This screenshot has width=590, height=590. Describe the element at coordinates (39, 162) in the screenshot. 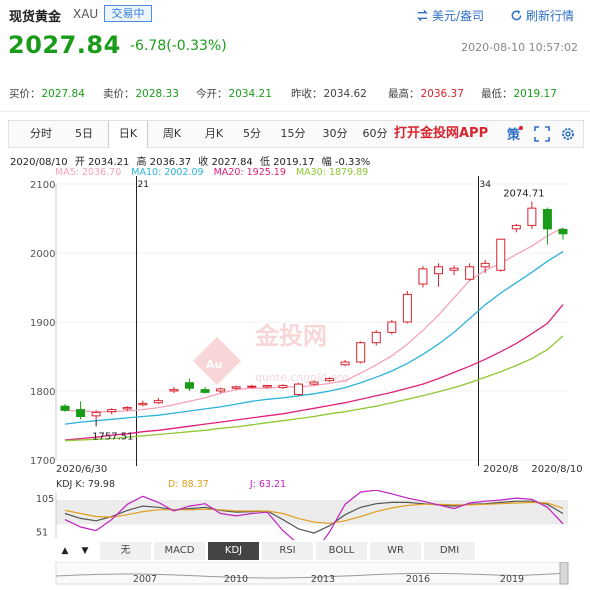

I see `ohlc-date: 2020/08/10` at that location.